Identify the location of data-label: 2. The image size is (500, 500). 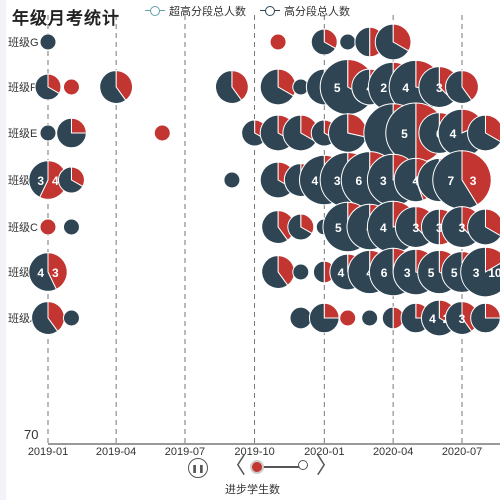
(383, 88).